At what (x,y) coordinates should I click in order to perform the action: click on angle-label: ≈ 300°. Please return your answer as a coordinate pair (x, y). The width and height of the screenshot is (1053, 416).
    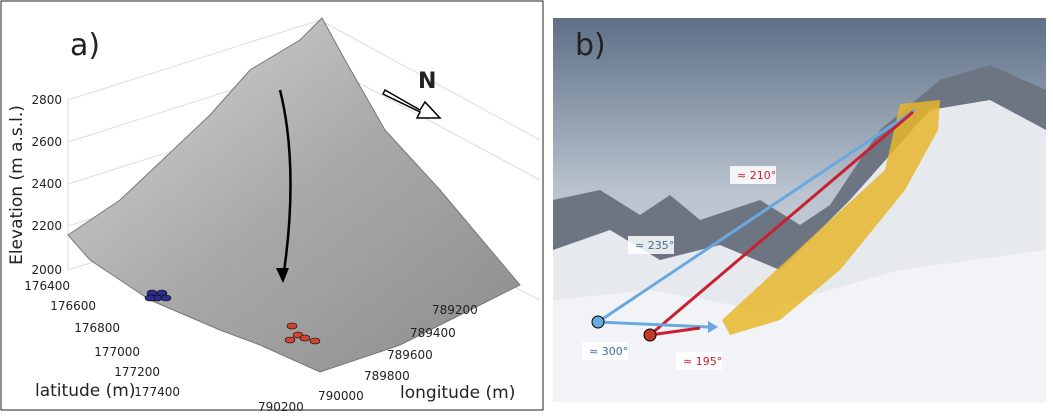
    Looking at the image, I should click on (608, 351).